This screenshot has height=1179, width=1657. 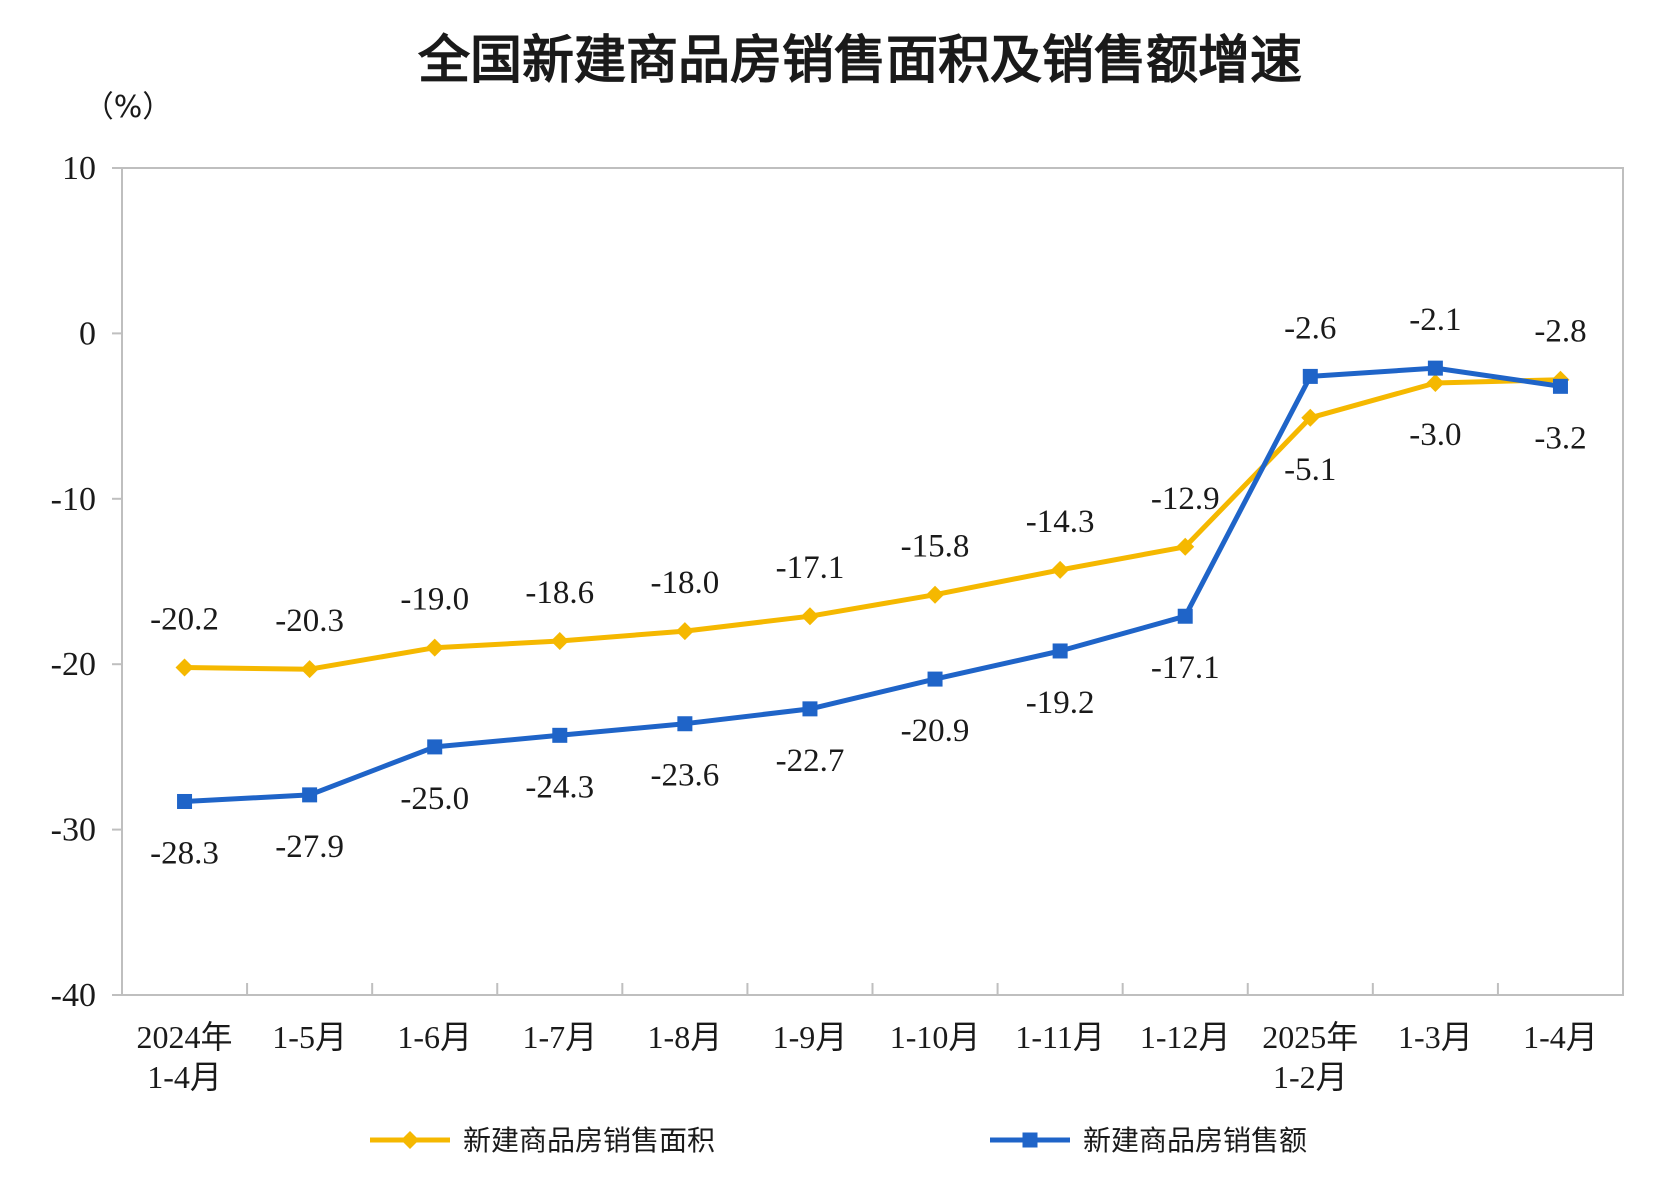 I want to click on y-tick-label: 0, so click(x=87, y=333).